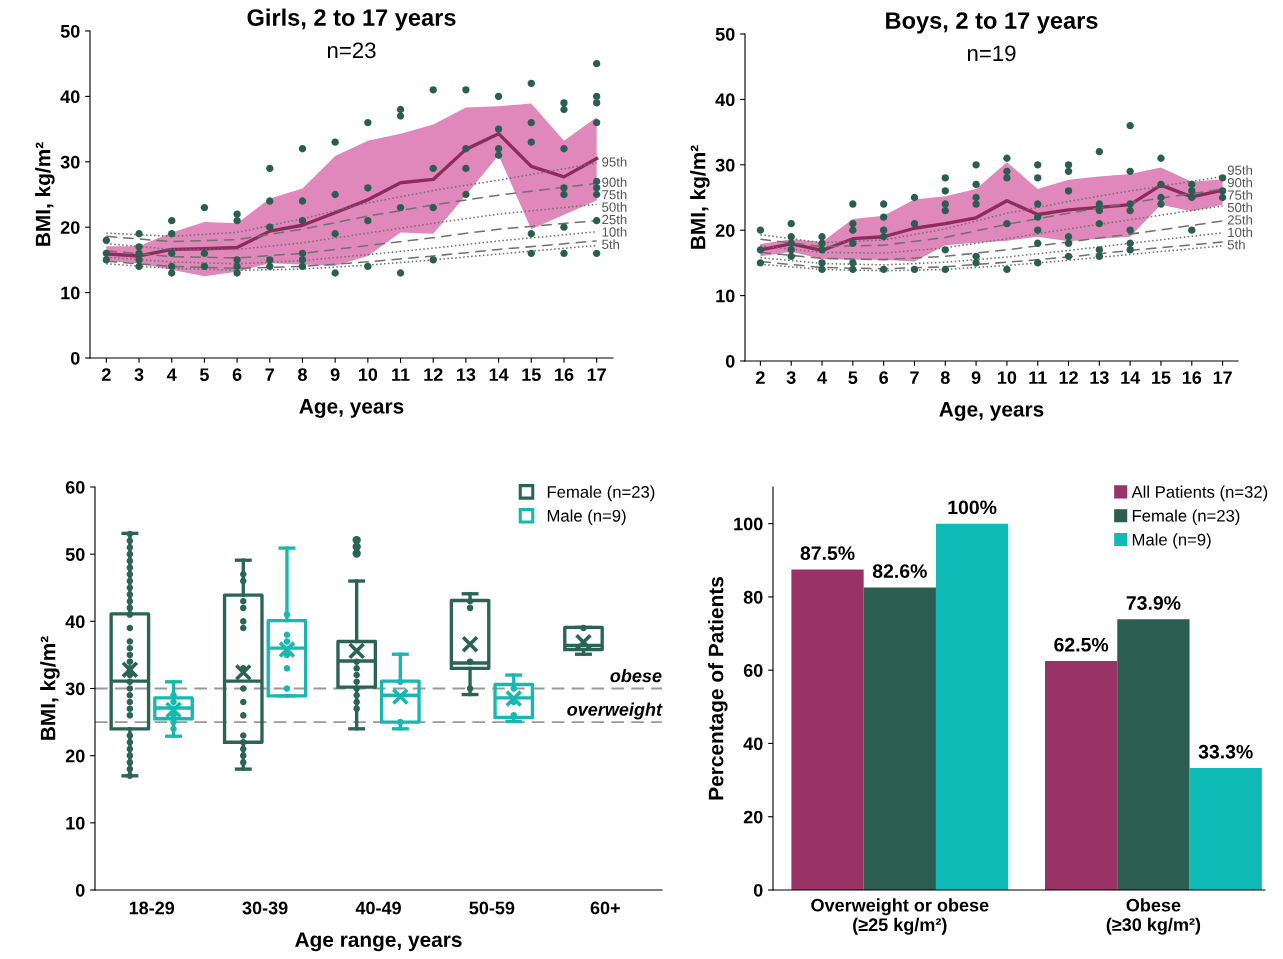  What do you see at coordinates (351, 19) in the screenshot?
I see `chart-title: Girls, 2 to 17 years` at bounding box center [351, 19].